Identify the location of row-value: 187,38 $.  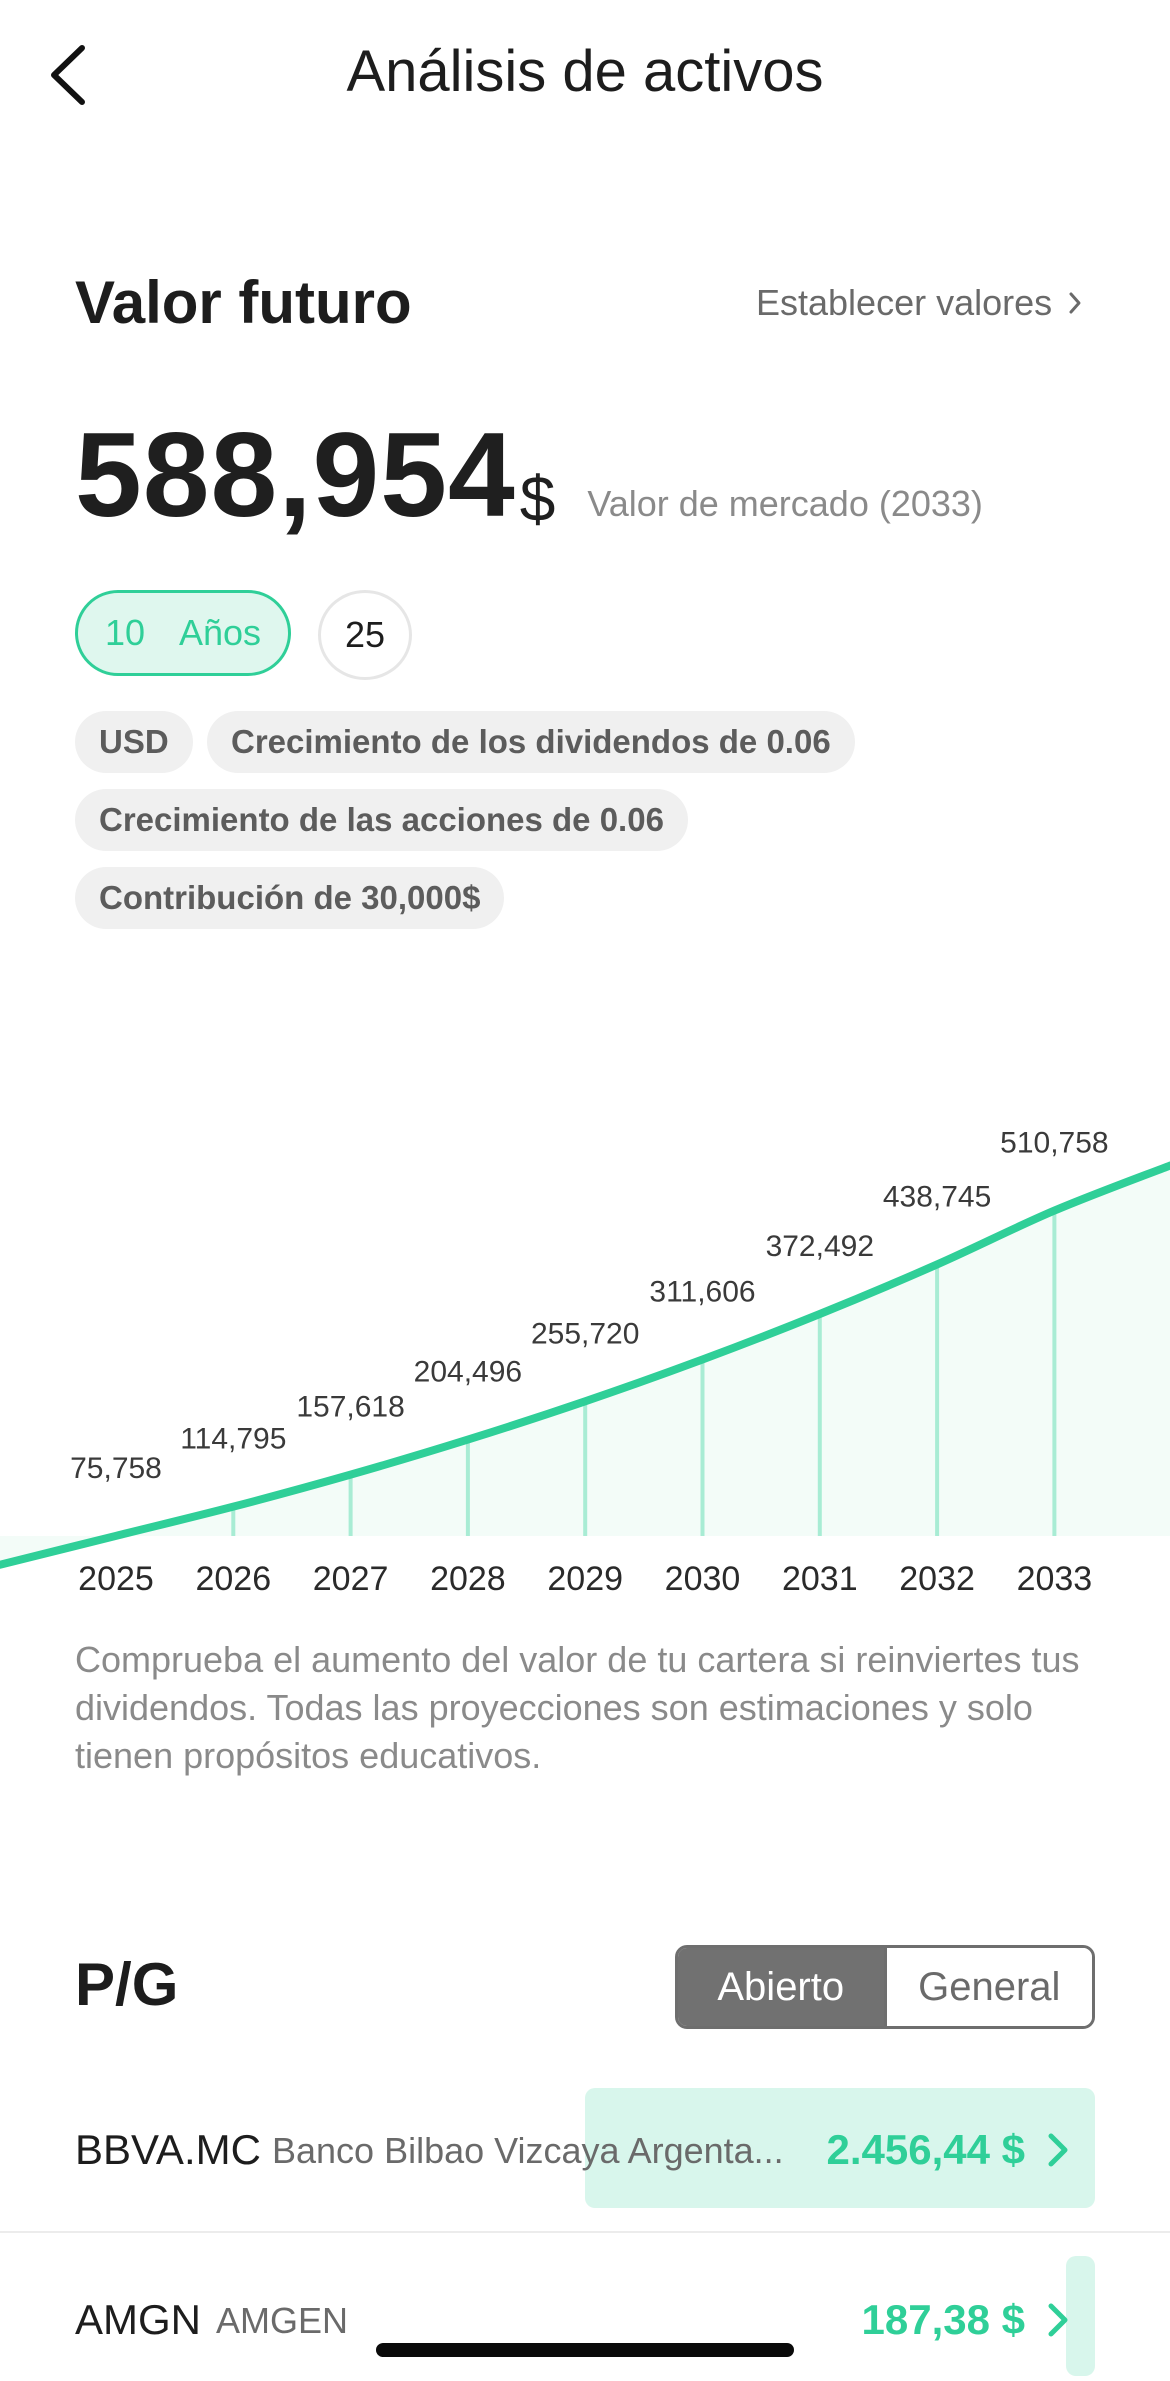
(943, 2319).